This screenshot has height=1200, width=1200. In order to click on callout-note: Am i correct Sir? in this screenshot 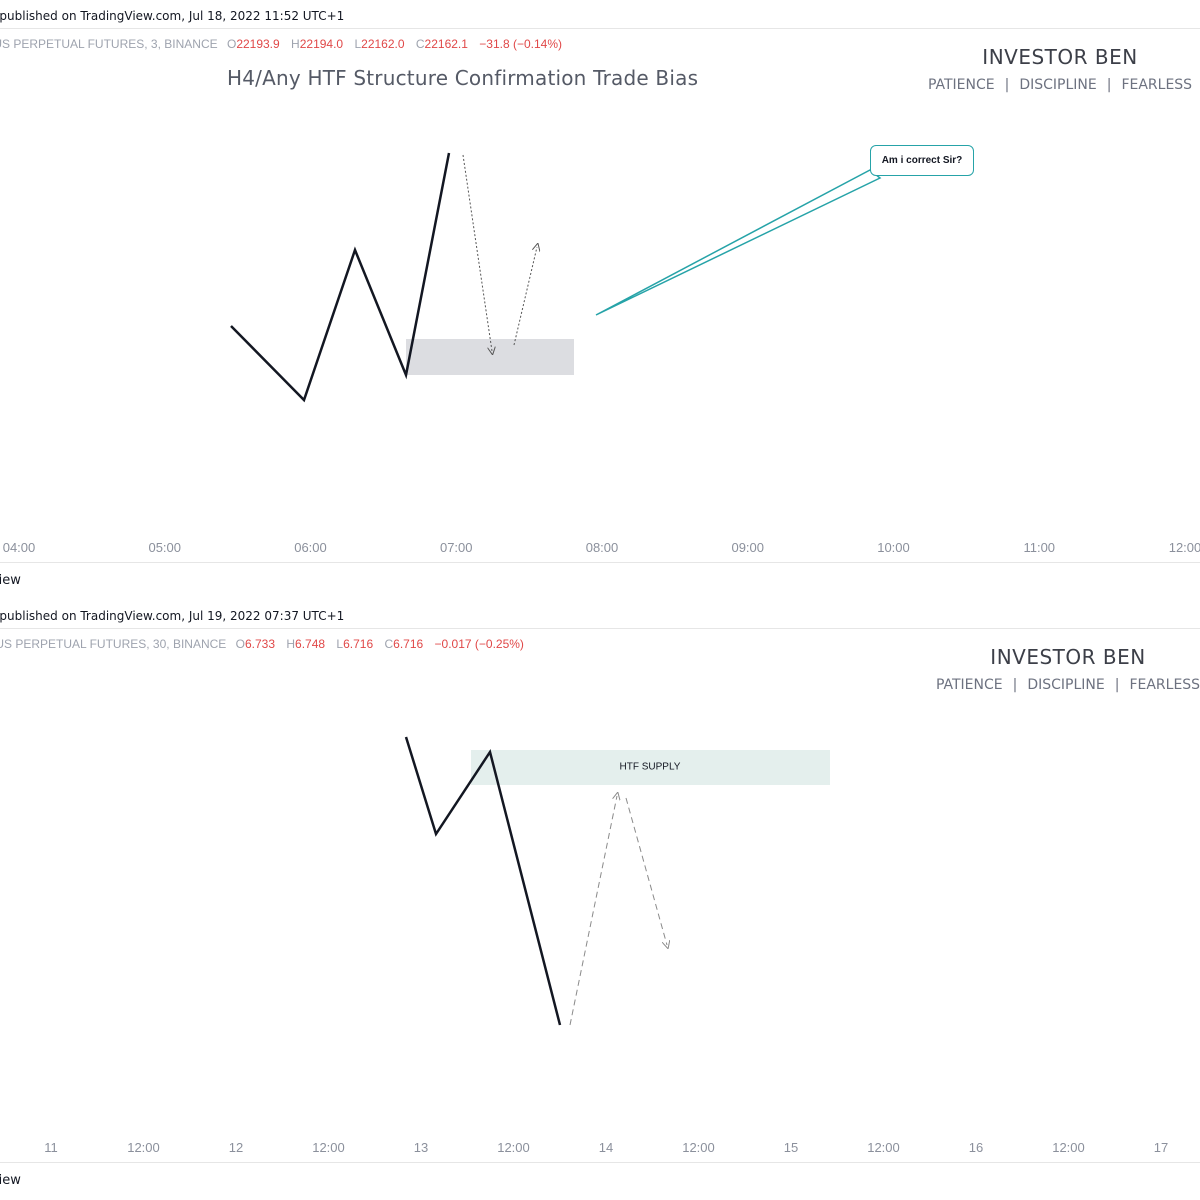, I will do `click(922, 160)`.